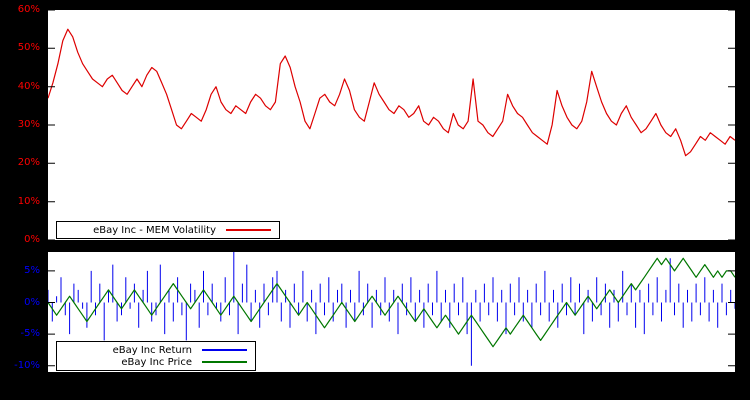 The width and height of the screenshot is (750, 400). What do you see at coordinates (28, 86) in the screenshot?
I see `y-tick-label: 40%` at bounding box center [28, 86].